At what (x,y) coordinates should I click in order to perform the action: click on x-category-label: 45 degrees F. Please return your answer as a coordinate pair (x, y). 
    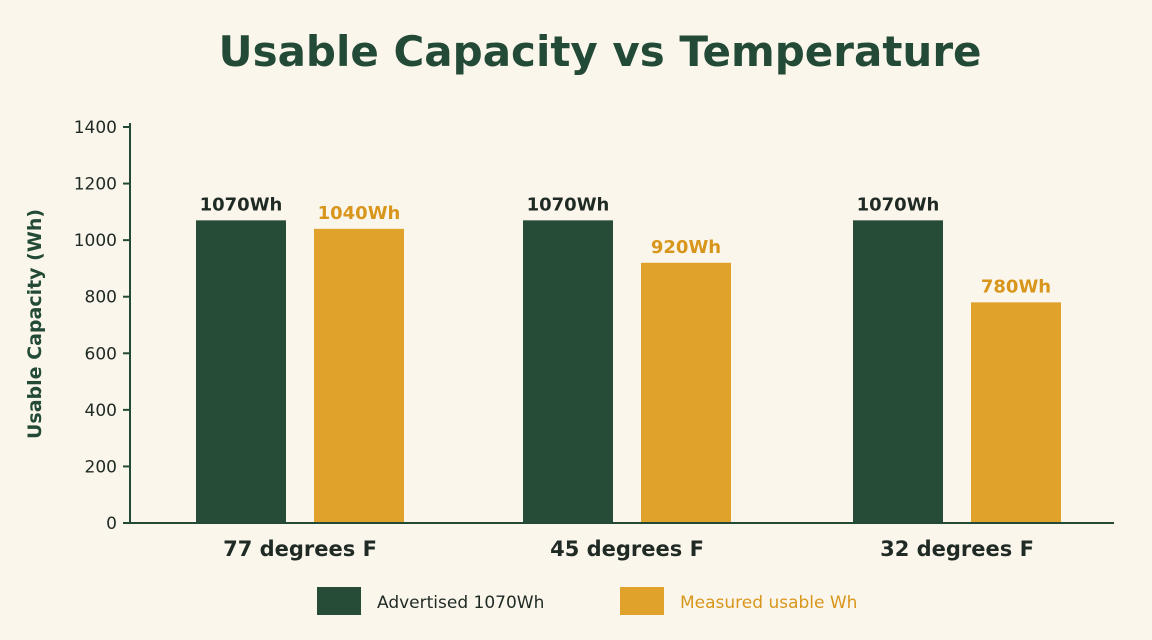
    Looking at the image, I should click on (627, 549).